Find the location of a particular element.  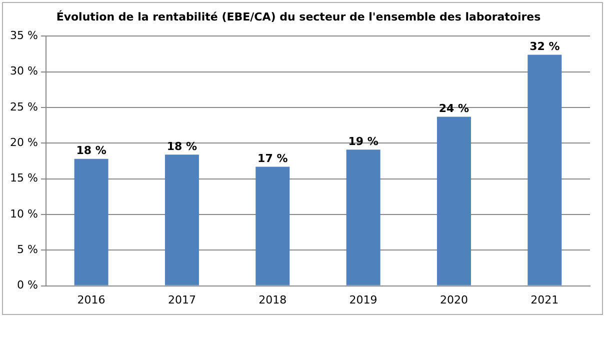

x-tick-label: 2016 is located at coordinates (91, 299).